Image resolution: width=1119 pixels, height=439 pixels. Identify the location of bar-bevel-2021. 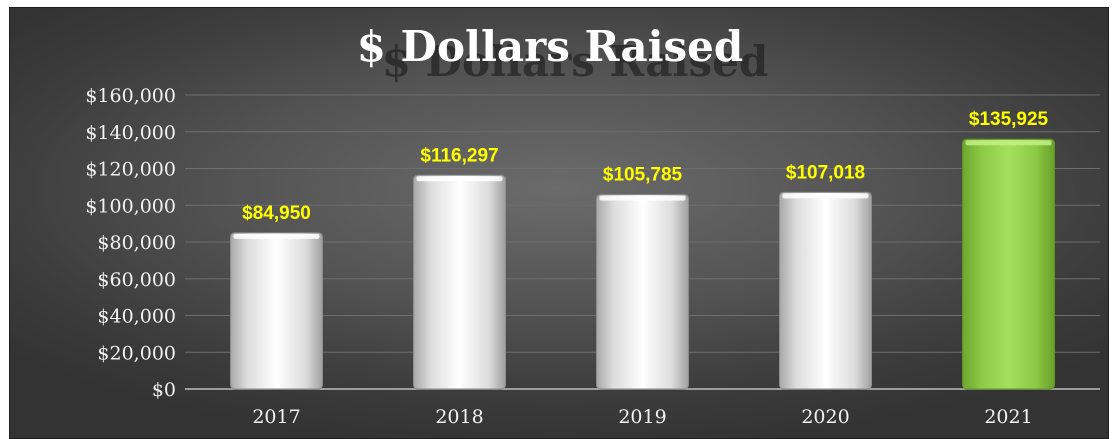
(1008, 143).